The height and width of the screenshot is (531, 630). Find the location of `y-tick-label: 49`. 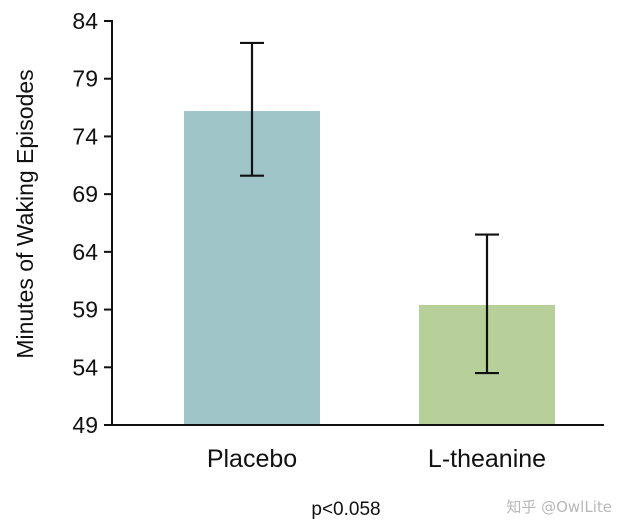

y-tick-label: 49 is located at coordinates (85, 425).